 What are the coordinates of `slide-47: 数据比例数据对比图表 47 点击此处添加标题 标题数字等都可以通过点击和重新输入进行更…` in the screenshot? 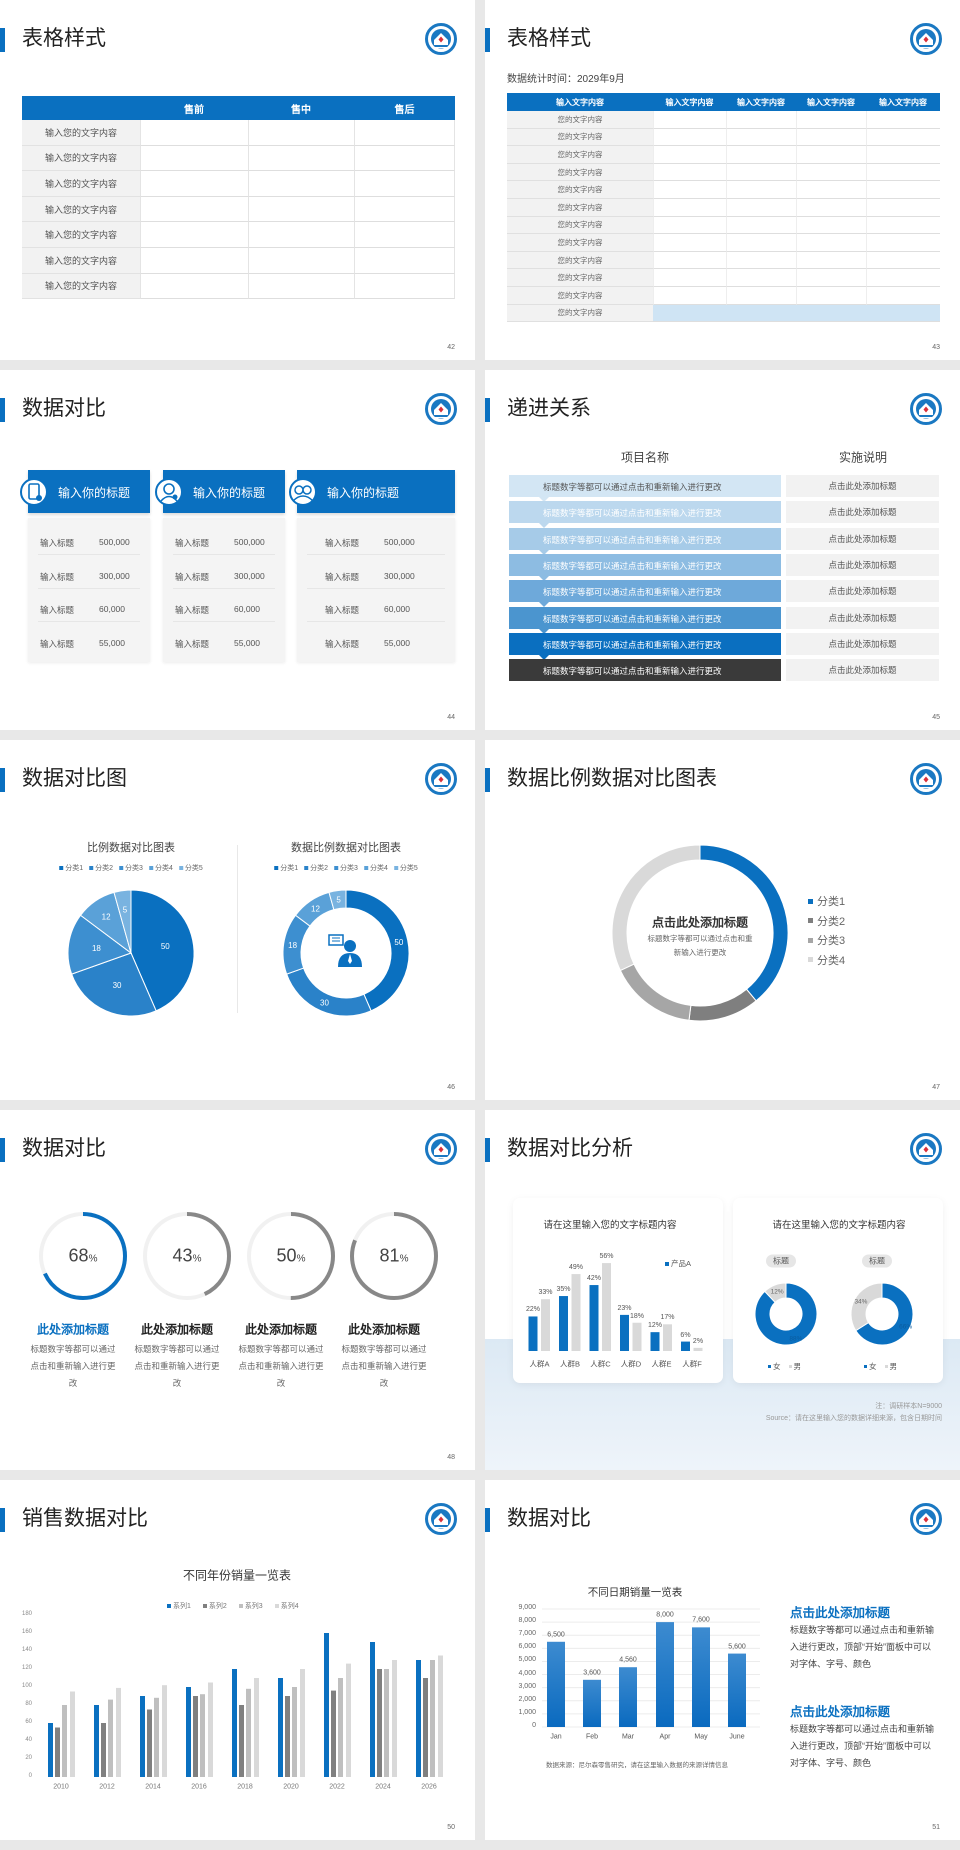 It's located at (722, 920).